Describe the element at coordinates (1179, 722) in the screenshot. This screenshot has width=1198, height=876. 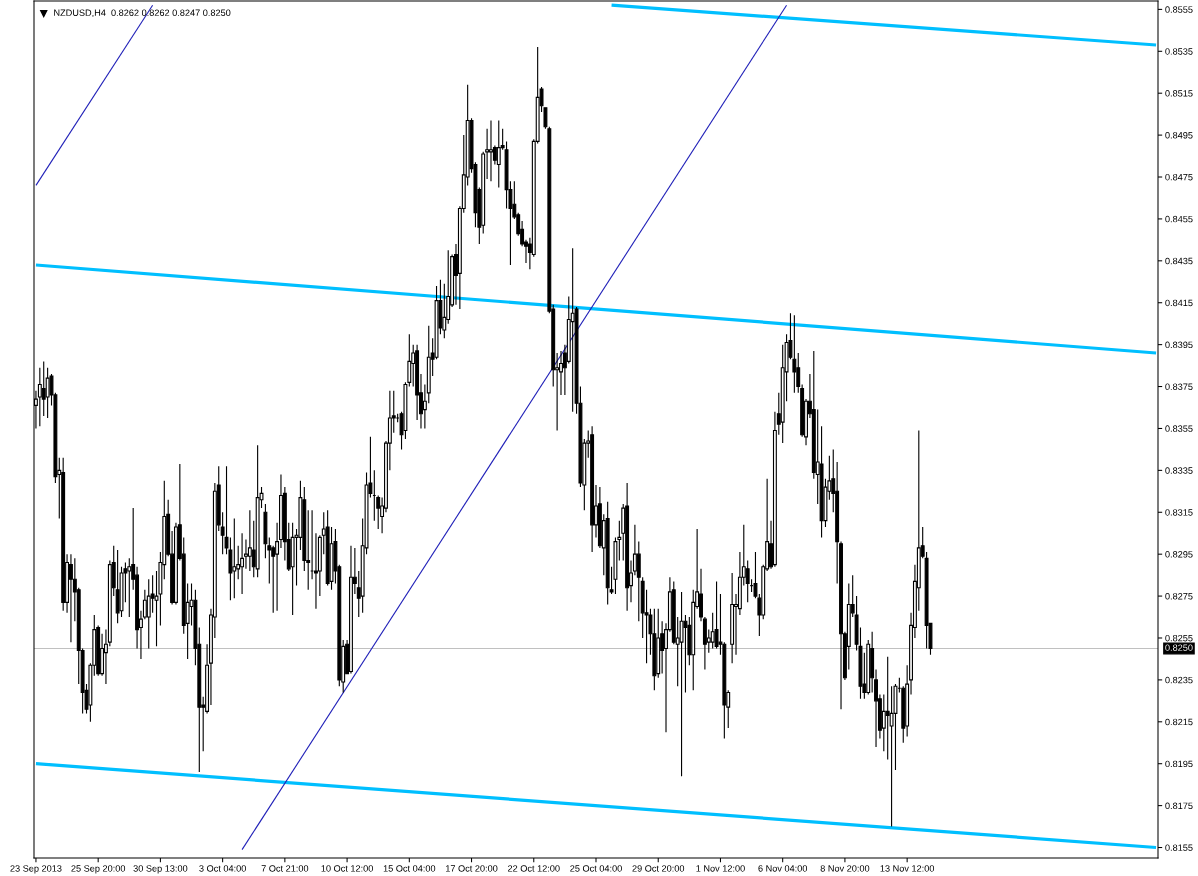
I see `y-tick-label: 0.8215` at that location.